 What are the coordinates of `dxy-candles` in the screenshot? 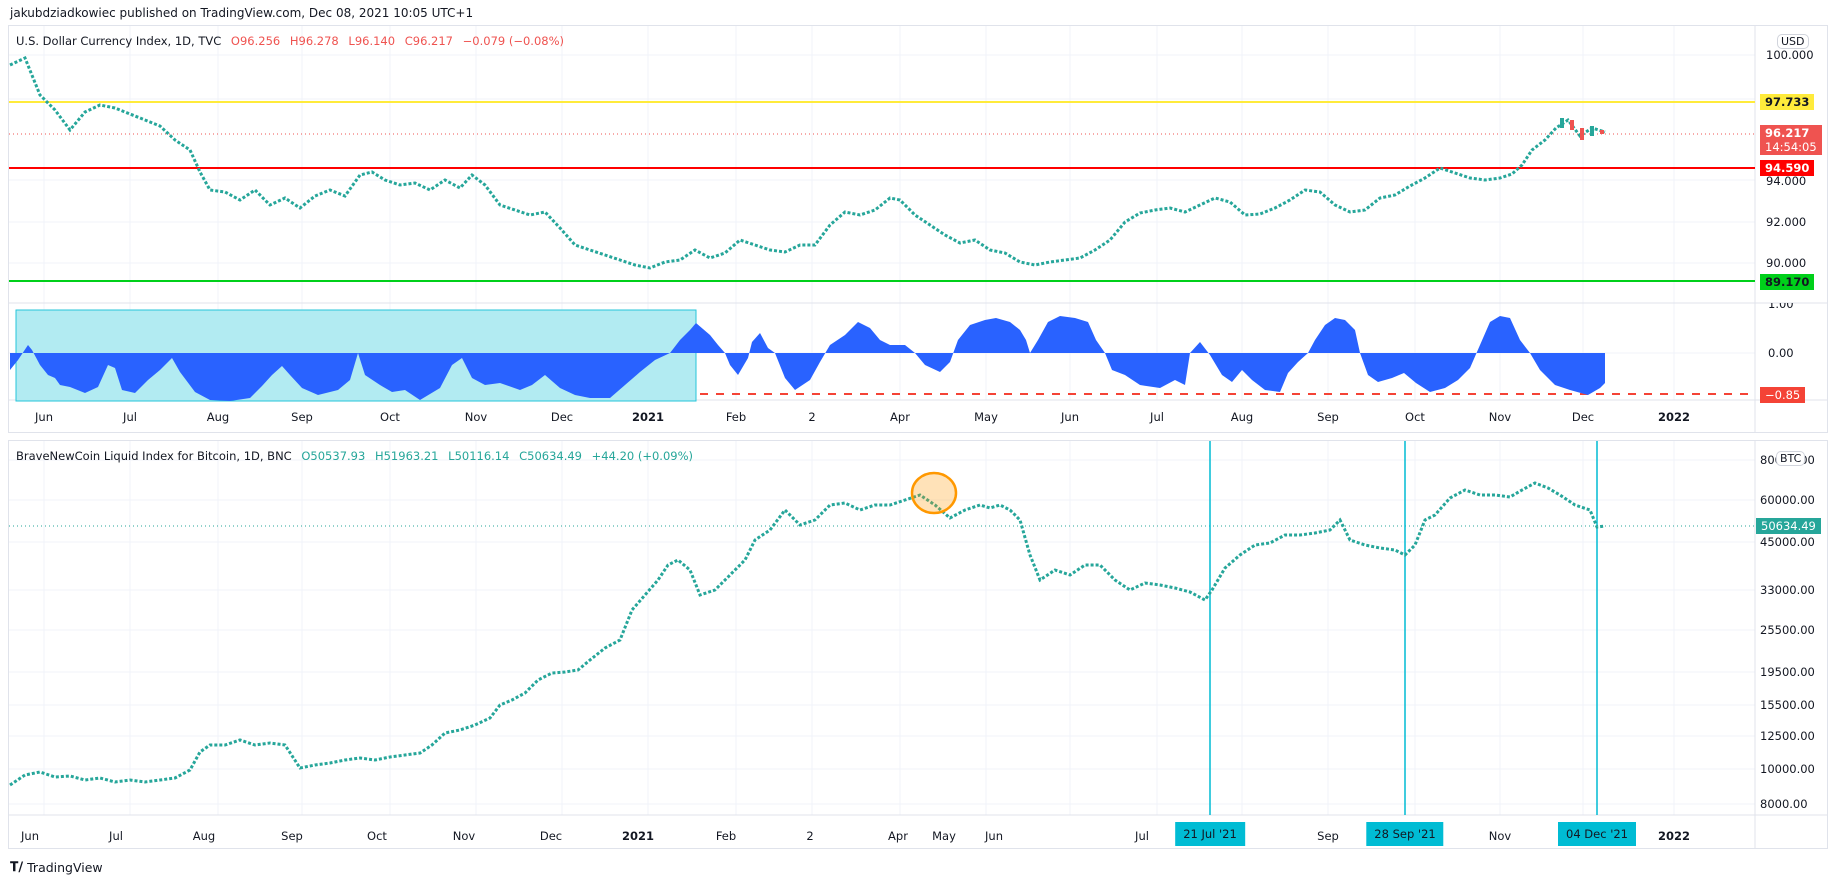 It's located at (1582, 129).